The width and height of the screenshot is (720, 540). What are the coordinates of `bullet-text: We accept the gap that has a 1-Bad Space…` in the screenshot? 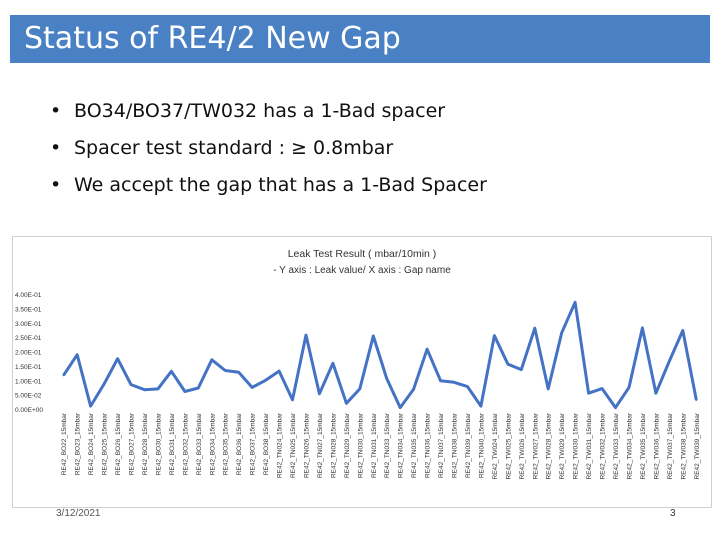 It's located at (280, 185).